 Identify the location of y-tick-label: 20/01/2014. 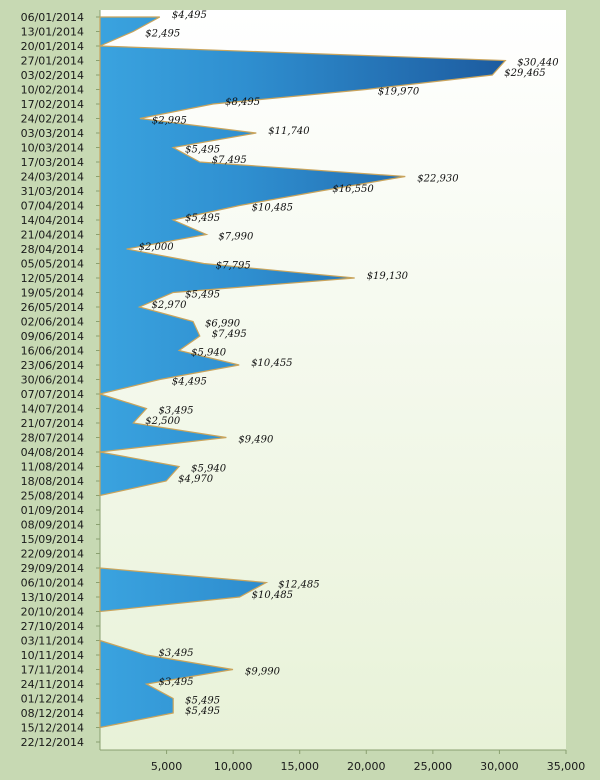
(52, 46).